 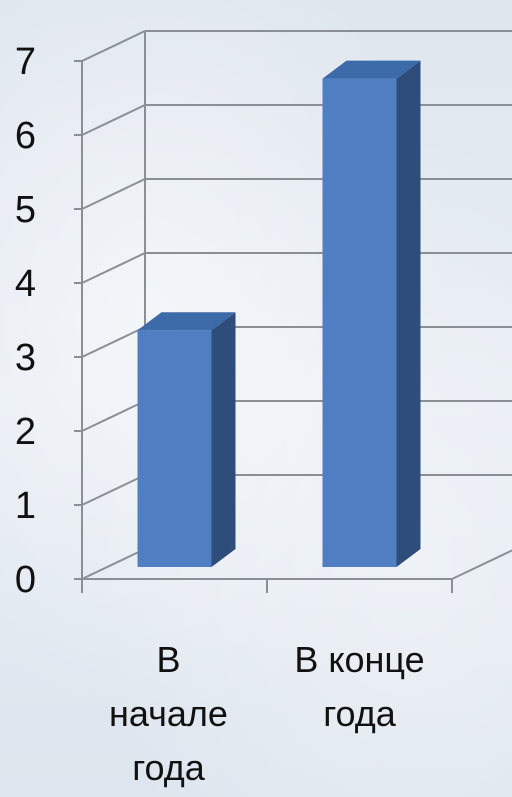 I want to click on y-tick-label: 3, so click(x=25, y=358).